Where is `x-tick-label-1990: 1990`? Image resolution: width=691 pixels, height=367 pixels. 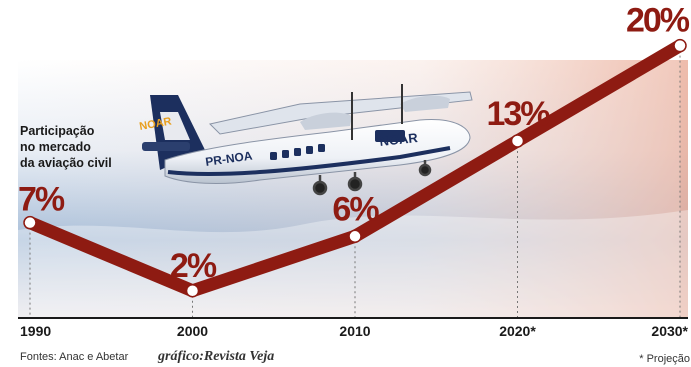
x-tick-label-1990: 1990 is located at coordinates (35, 331).